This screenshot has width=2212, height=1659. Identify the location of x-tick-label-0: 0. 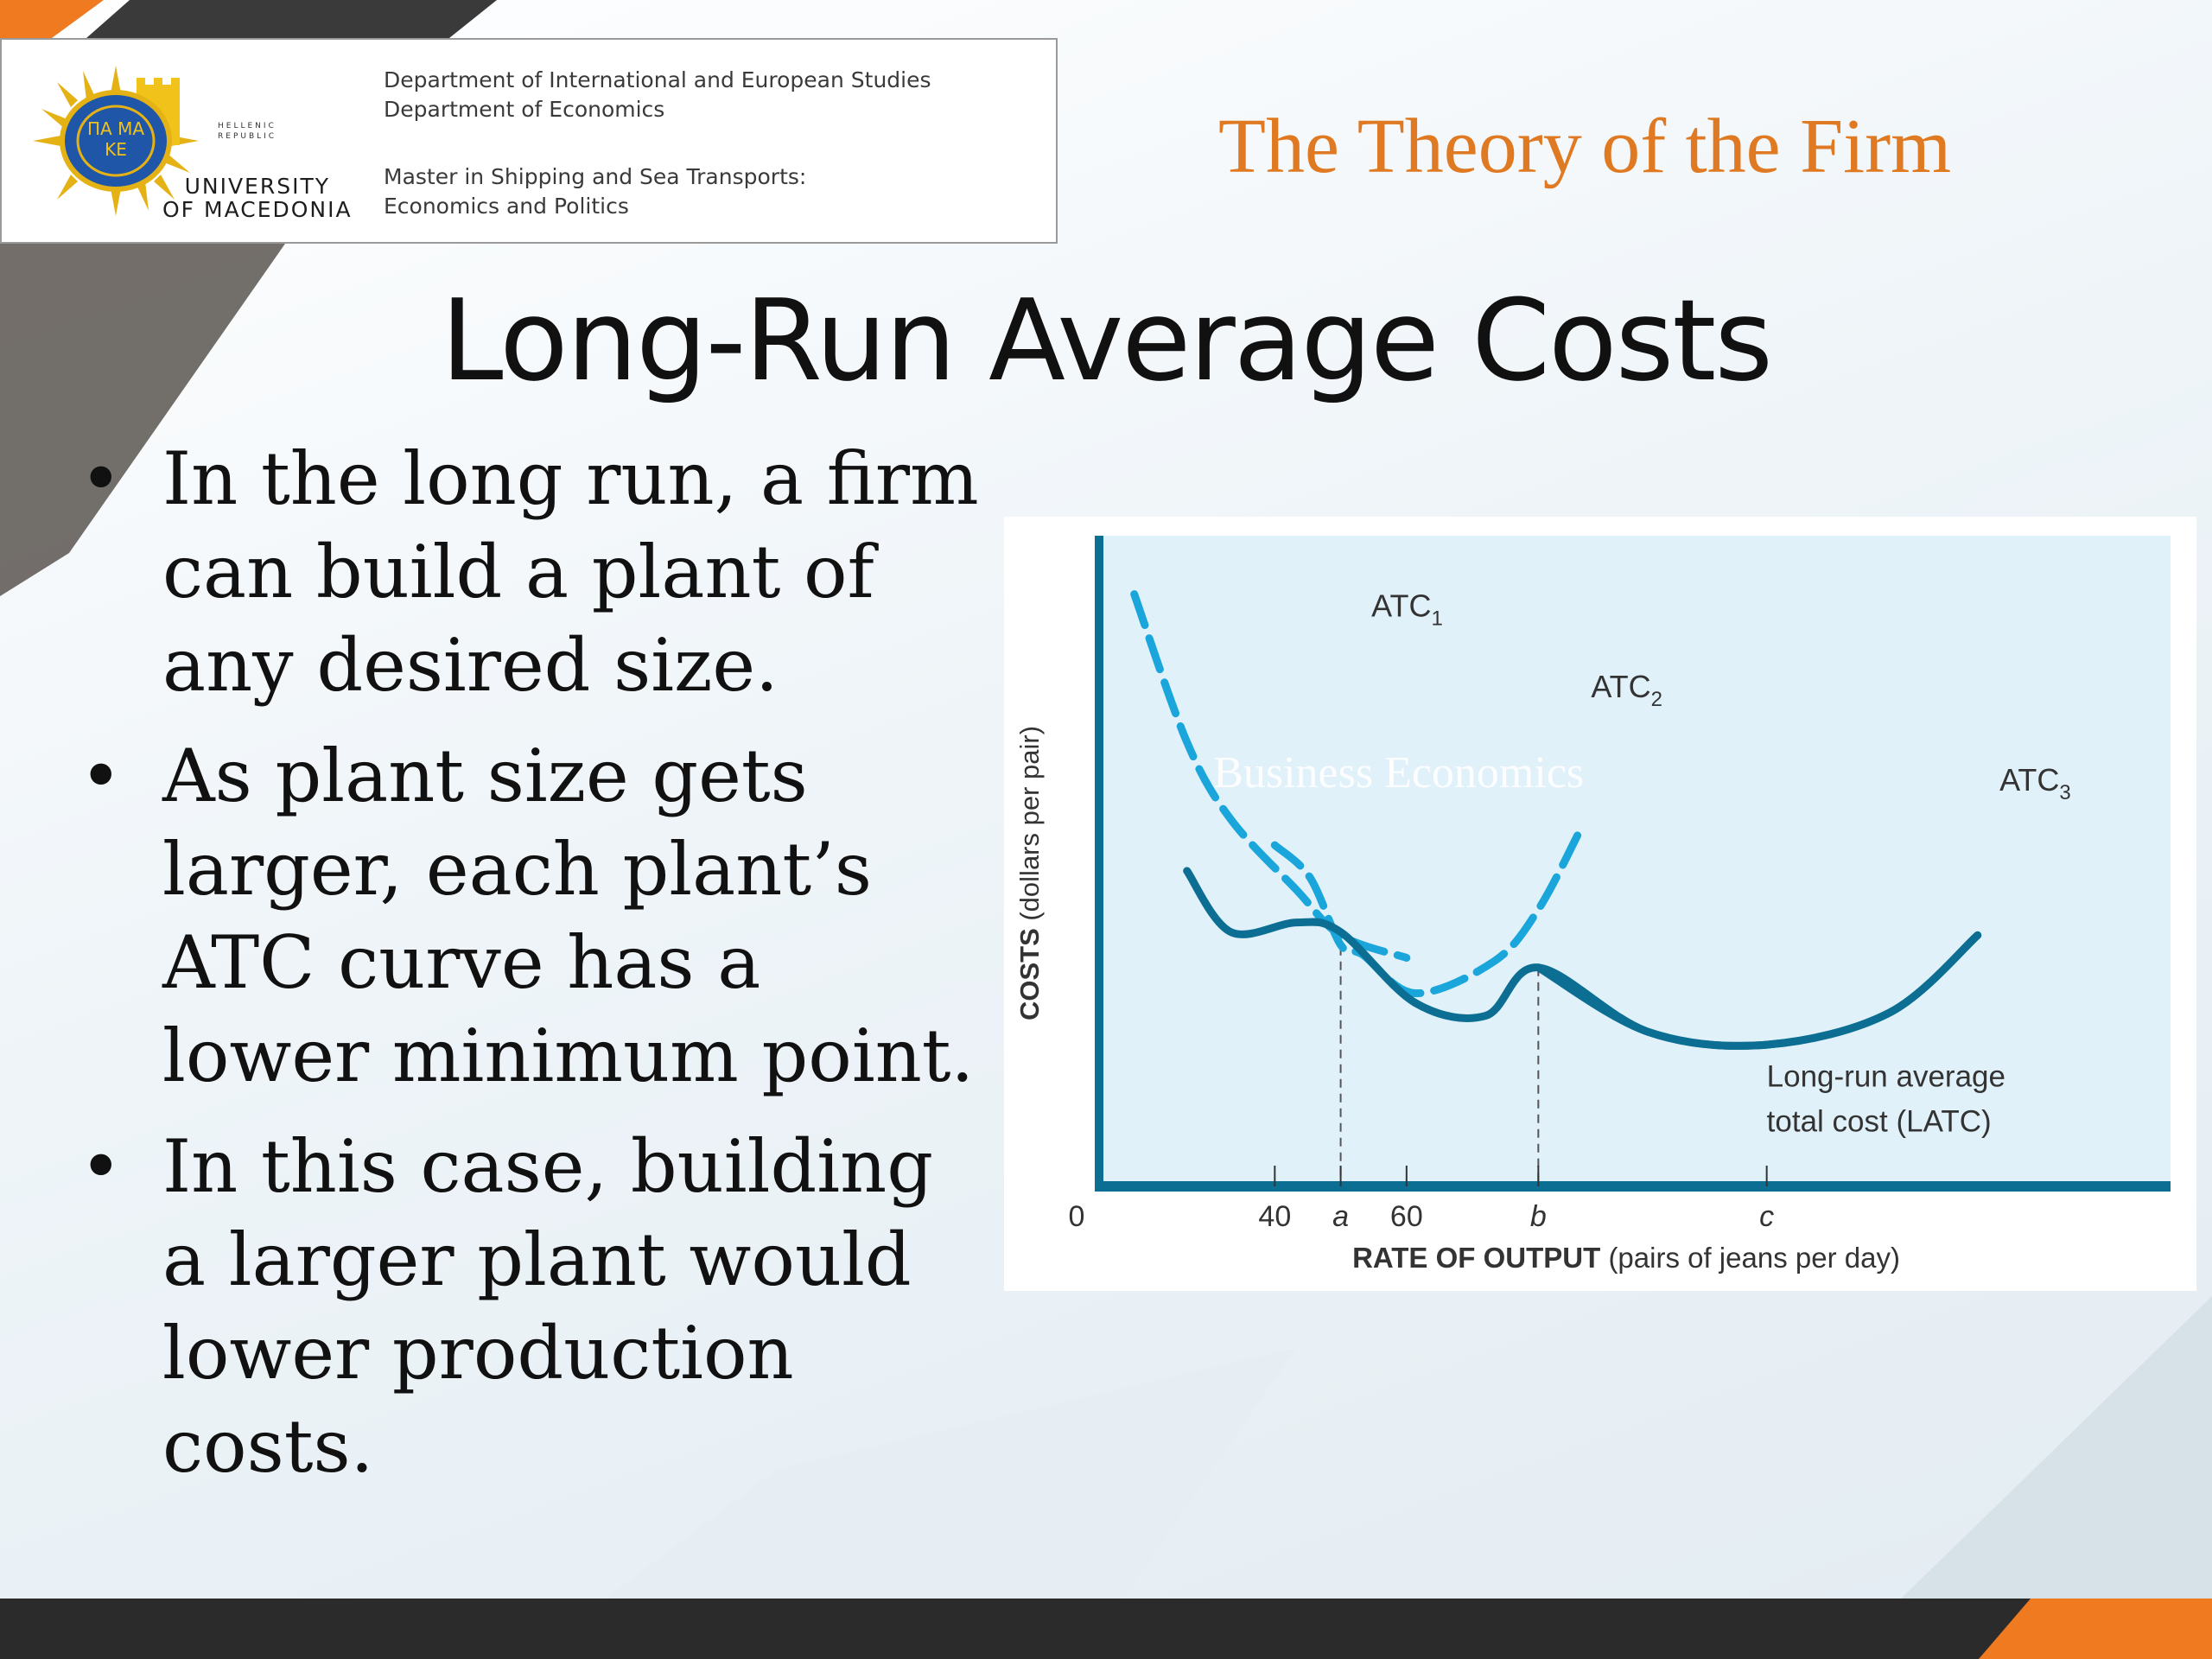
(1077, 1216).